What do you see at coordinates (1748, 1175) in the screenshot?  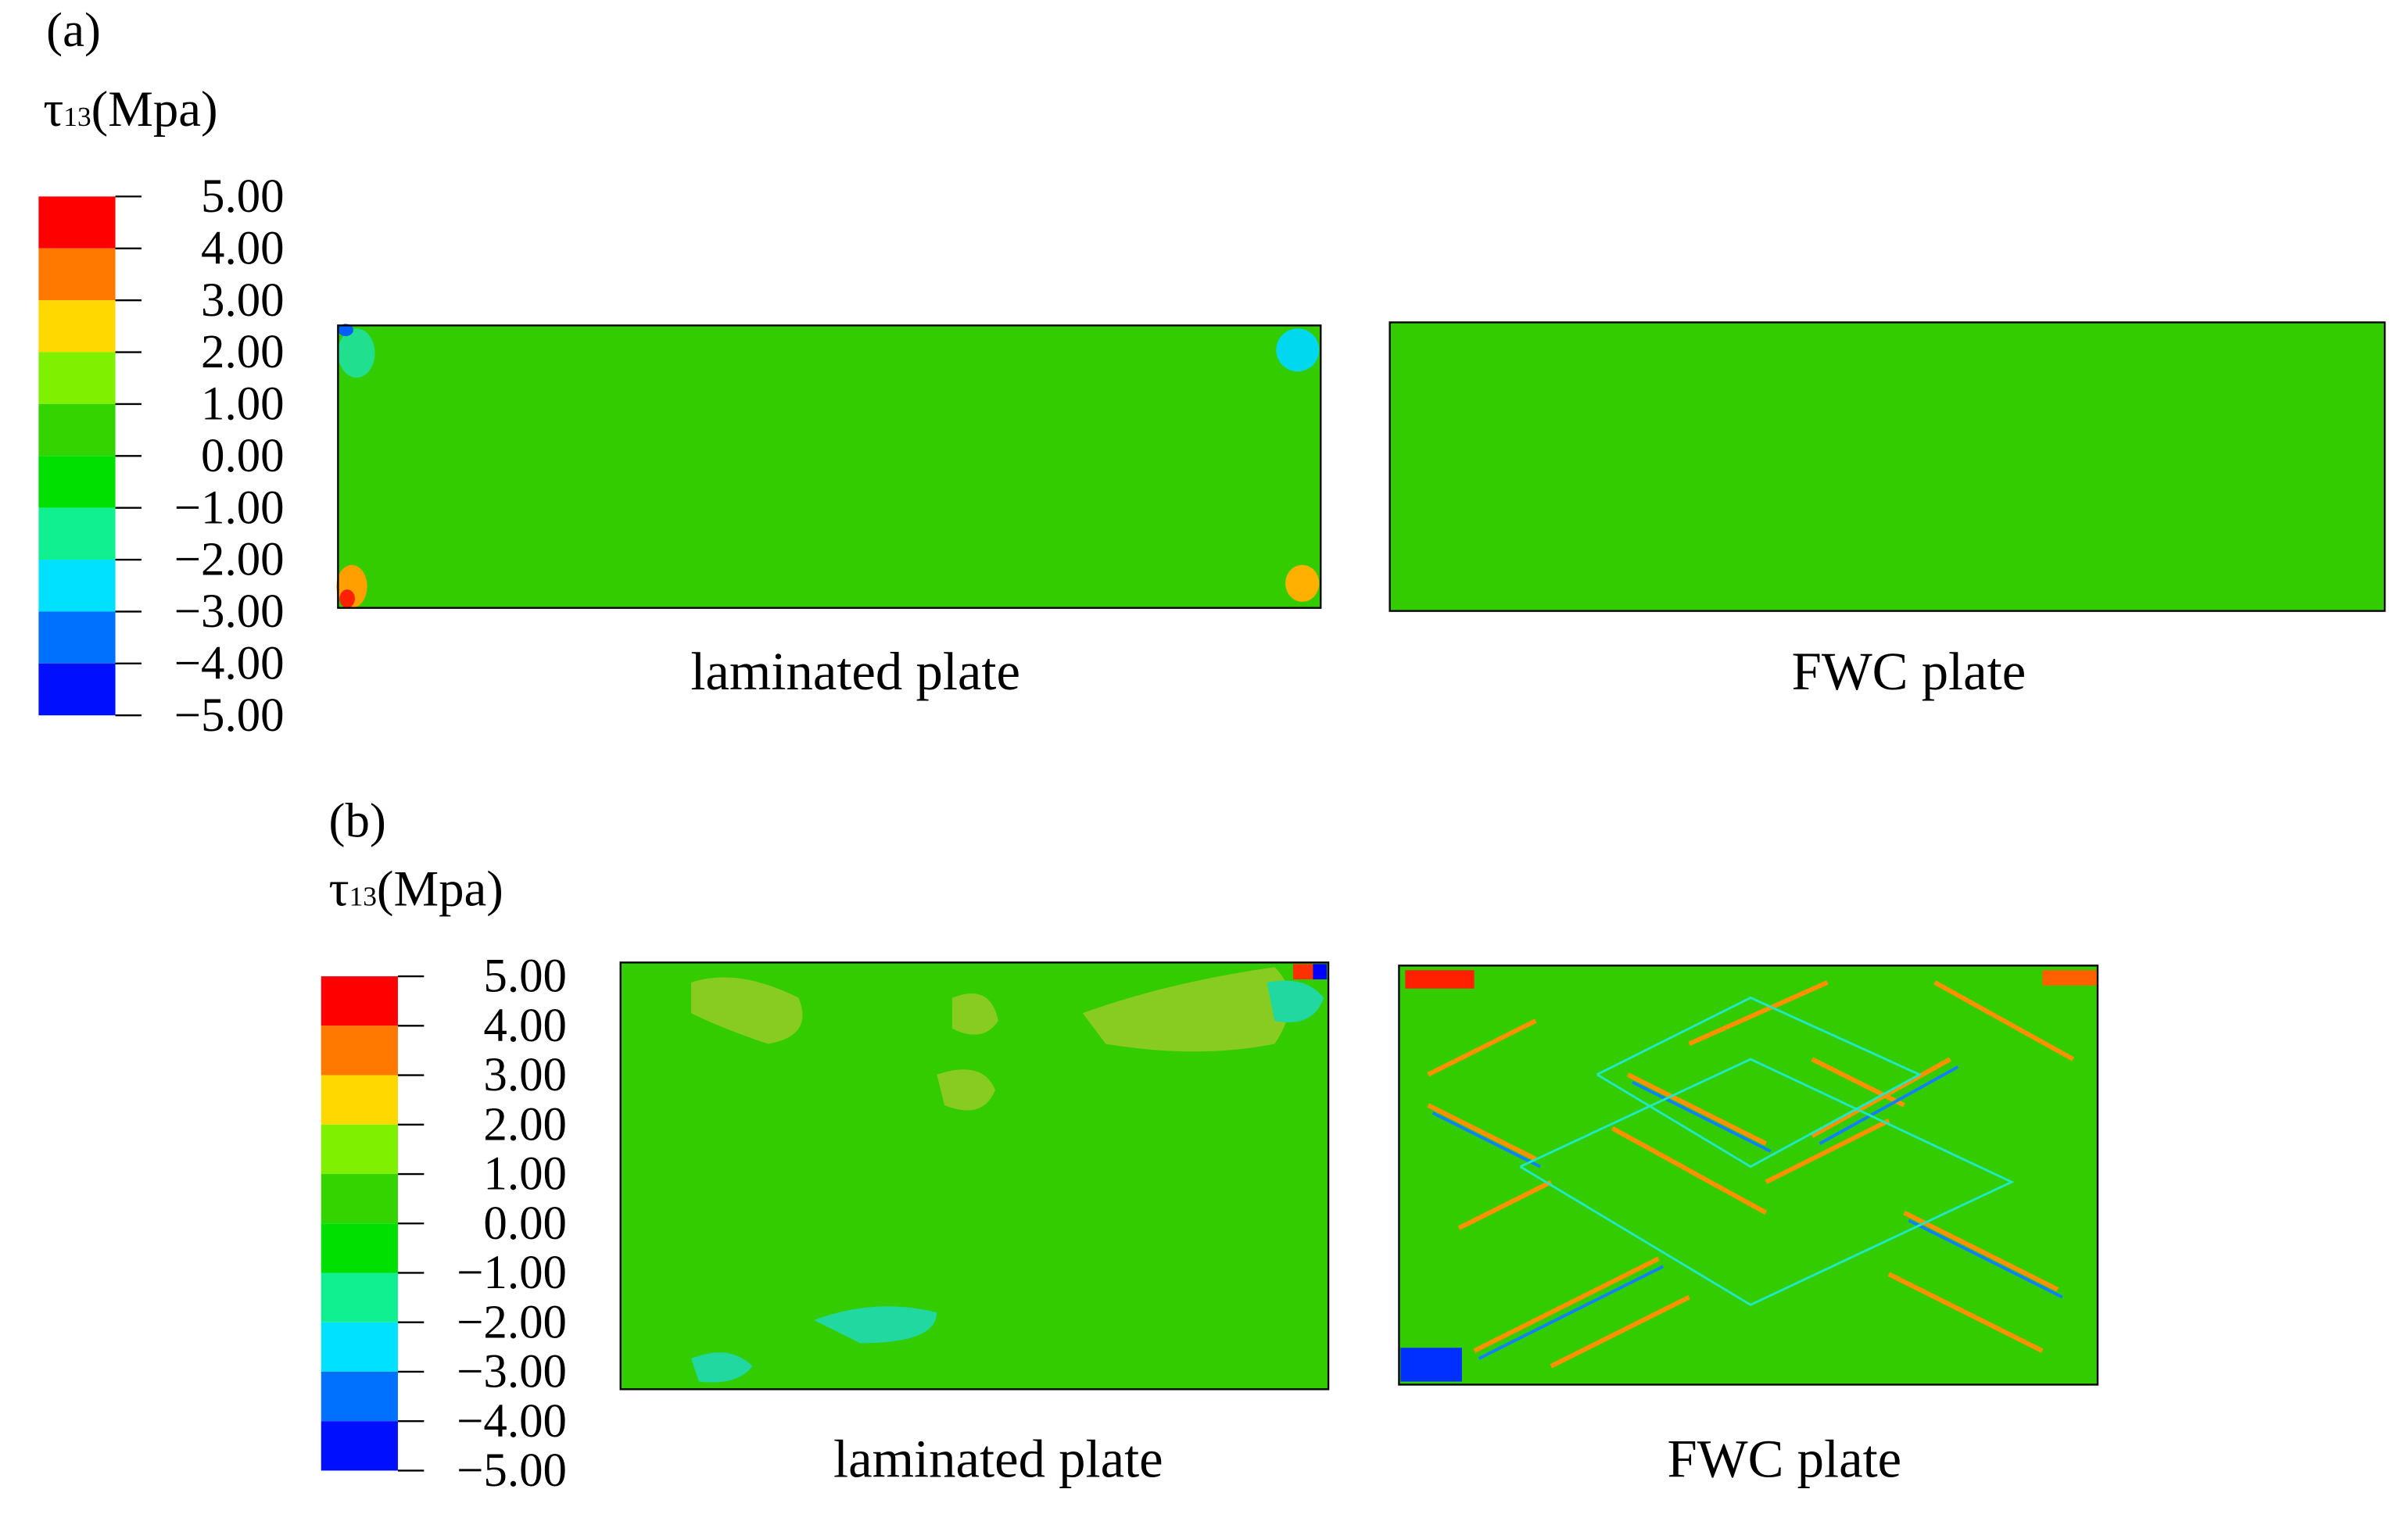 I see `plate-b-fwc` at bounding box center [1748, 1175].